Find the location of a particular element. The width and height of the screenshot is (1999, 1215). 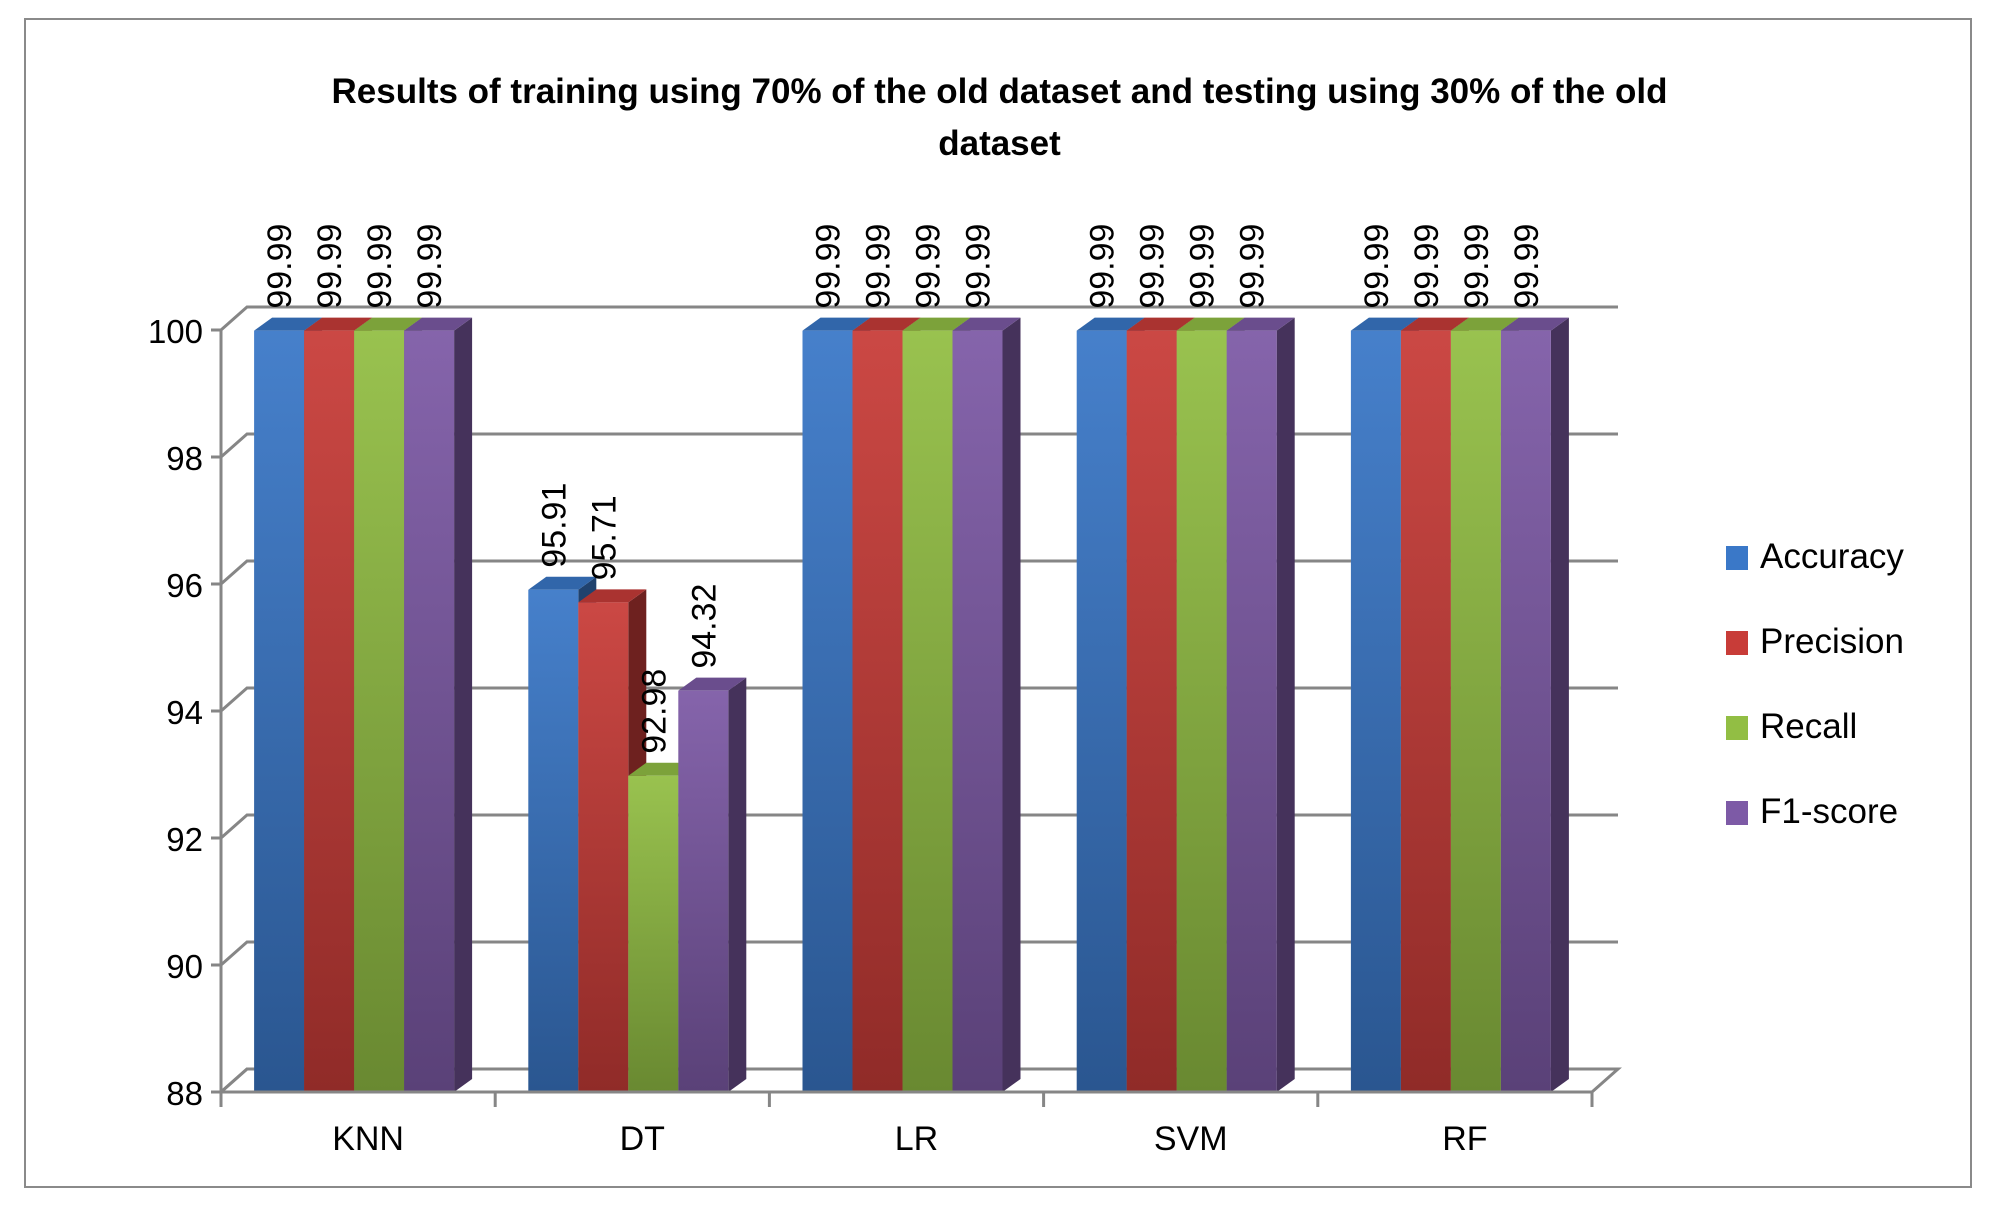

bar-rf-f1-score is located at coordinates (1534, 704).